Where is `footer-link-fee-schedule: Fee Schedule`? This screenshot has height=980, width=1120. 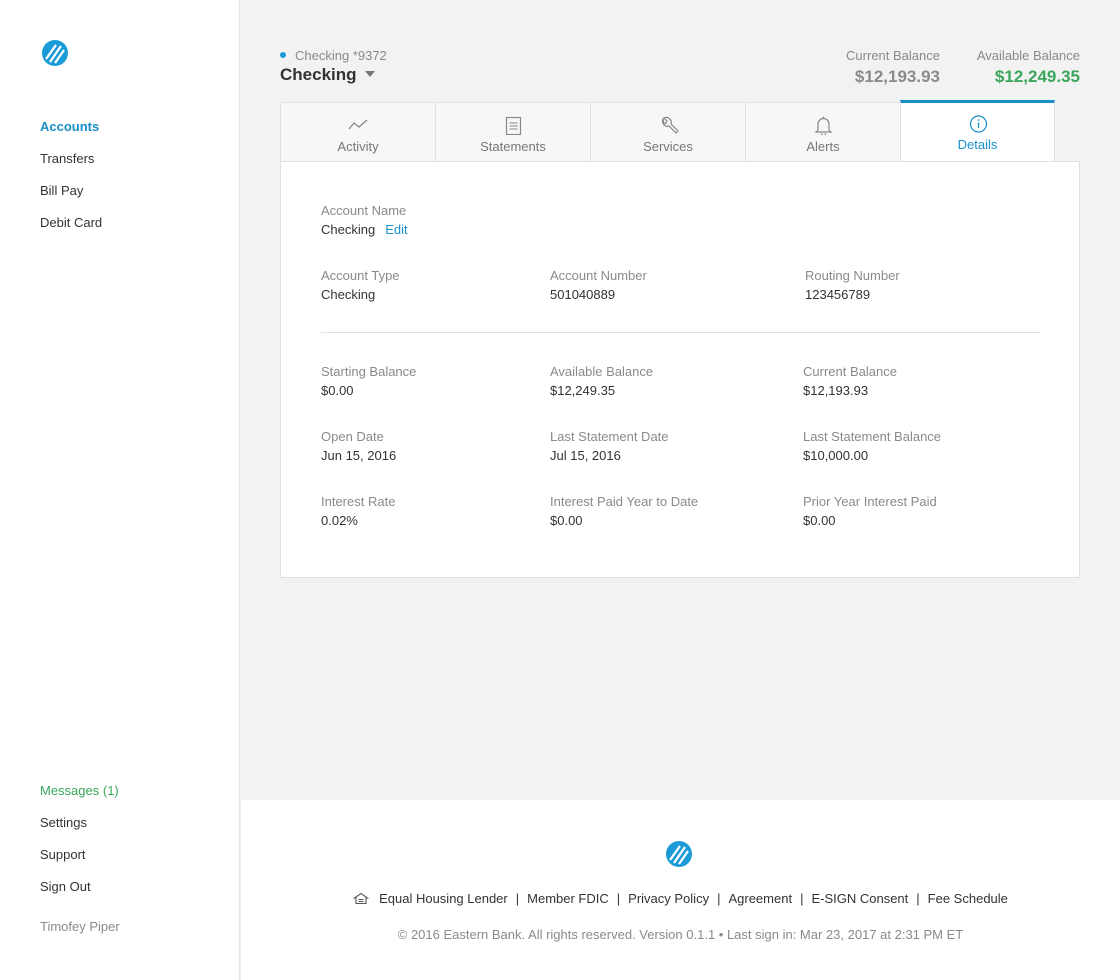
footer-link-fee-schedule: Fee Schedule is located at coordinates (967, 898).